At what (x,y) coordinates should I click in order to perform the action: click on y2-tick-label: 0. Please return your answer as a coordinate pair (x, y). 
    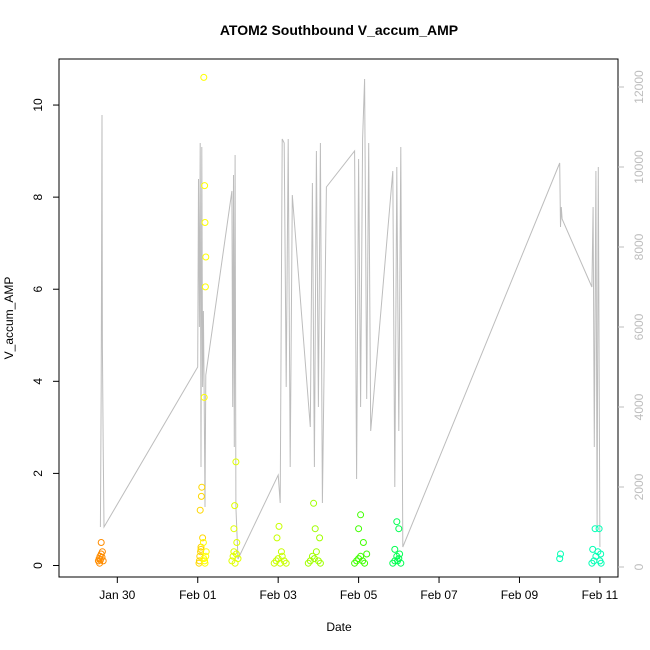
    Looking at the image, I should click on (639, 566).